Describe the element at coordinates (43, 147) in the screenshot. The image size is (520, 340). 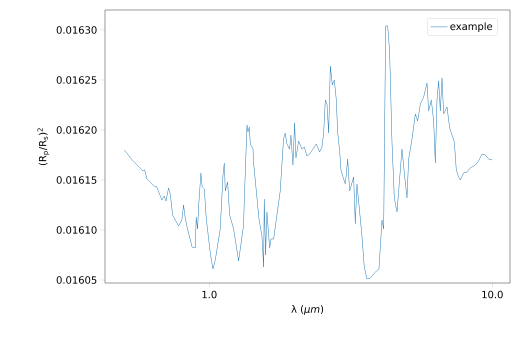
I see `y-axis-title: (R$_{p}$/R$_{s}$)$^{2}$` at that location.